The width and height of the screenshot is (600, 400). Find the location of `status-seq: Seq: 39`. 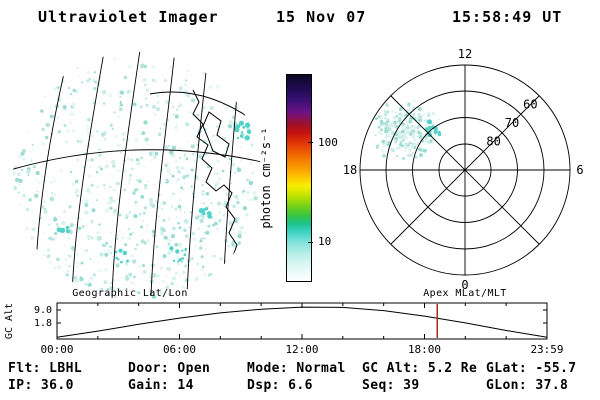

status-seq: Seq: 39 is located at coordinates (391, 385).